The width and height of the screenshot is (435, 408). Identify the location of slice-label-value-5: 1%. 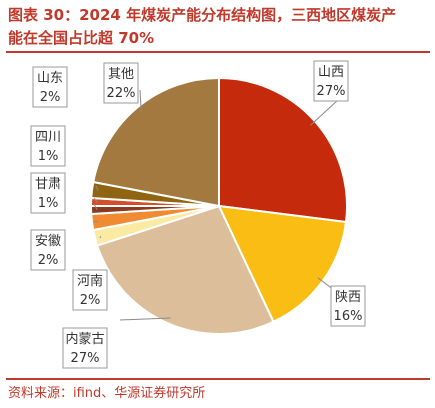
(48, 203).